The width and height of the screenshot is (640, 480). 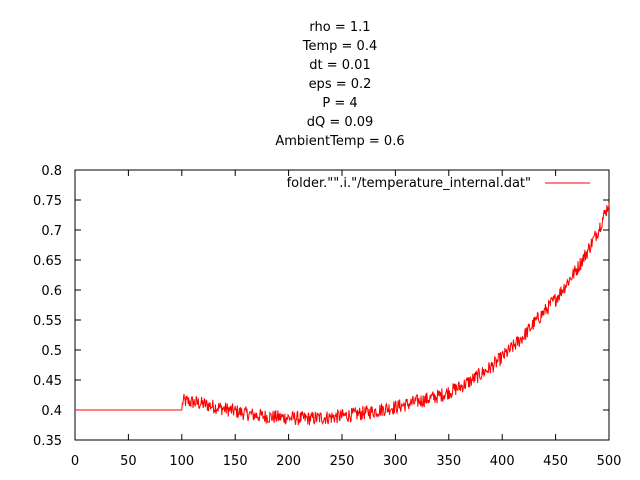 What do you see at coordinates (47, 441) in the screenshot?
I see `y-tick-label: 0.35` at bounding box center [47, 441].